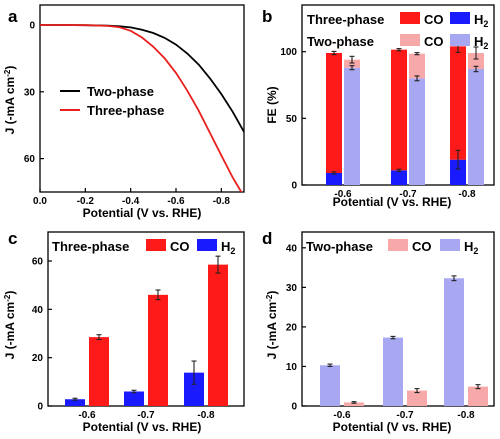 The image size is (500, 439). Describe the element at coordinates (90, 246) in the screenshot. I see `legend-c-three-phase: Three-phase` at that location.